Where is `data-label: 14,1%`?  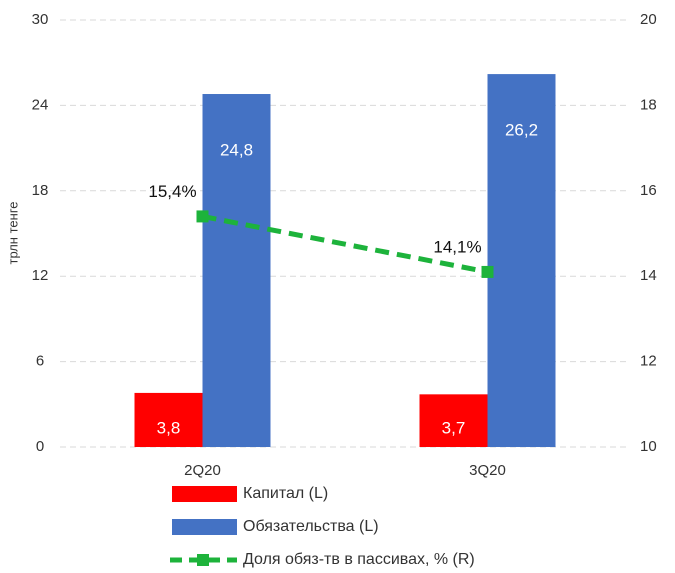
data-label: 14,1% is located at coordinates (457, 246).